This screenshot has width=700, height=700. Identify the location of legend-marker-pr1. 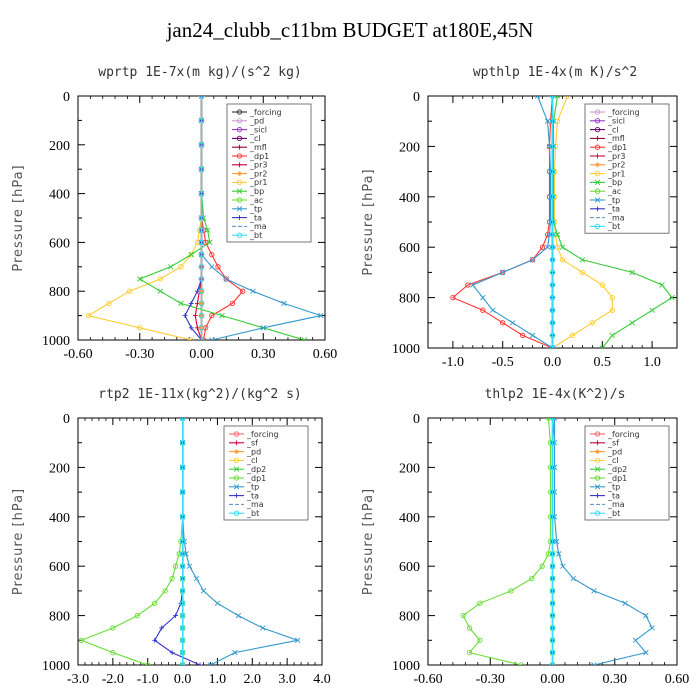
(597, 173).